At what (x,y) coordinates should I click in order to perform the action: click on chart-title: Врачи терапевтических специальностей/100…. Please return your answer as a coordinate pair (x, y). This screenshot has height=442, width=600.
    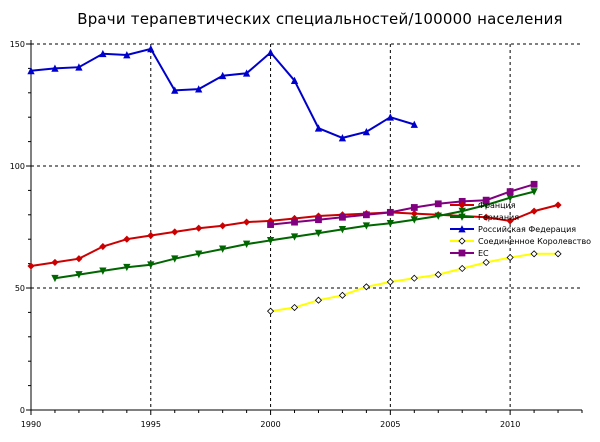
    Looking at the image, I should click on (320, 19).